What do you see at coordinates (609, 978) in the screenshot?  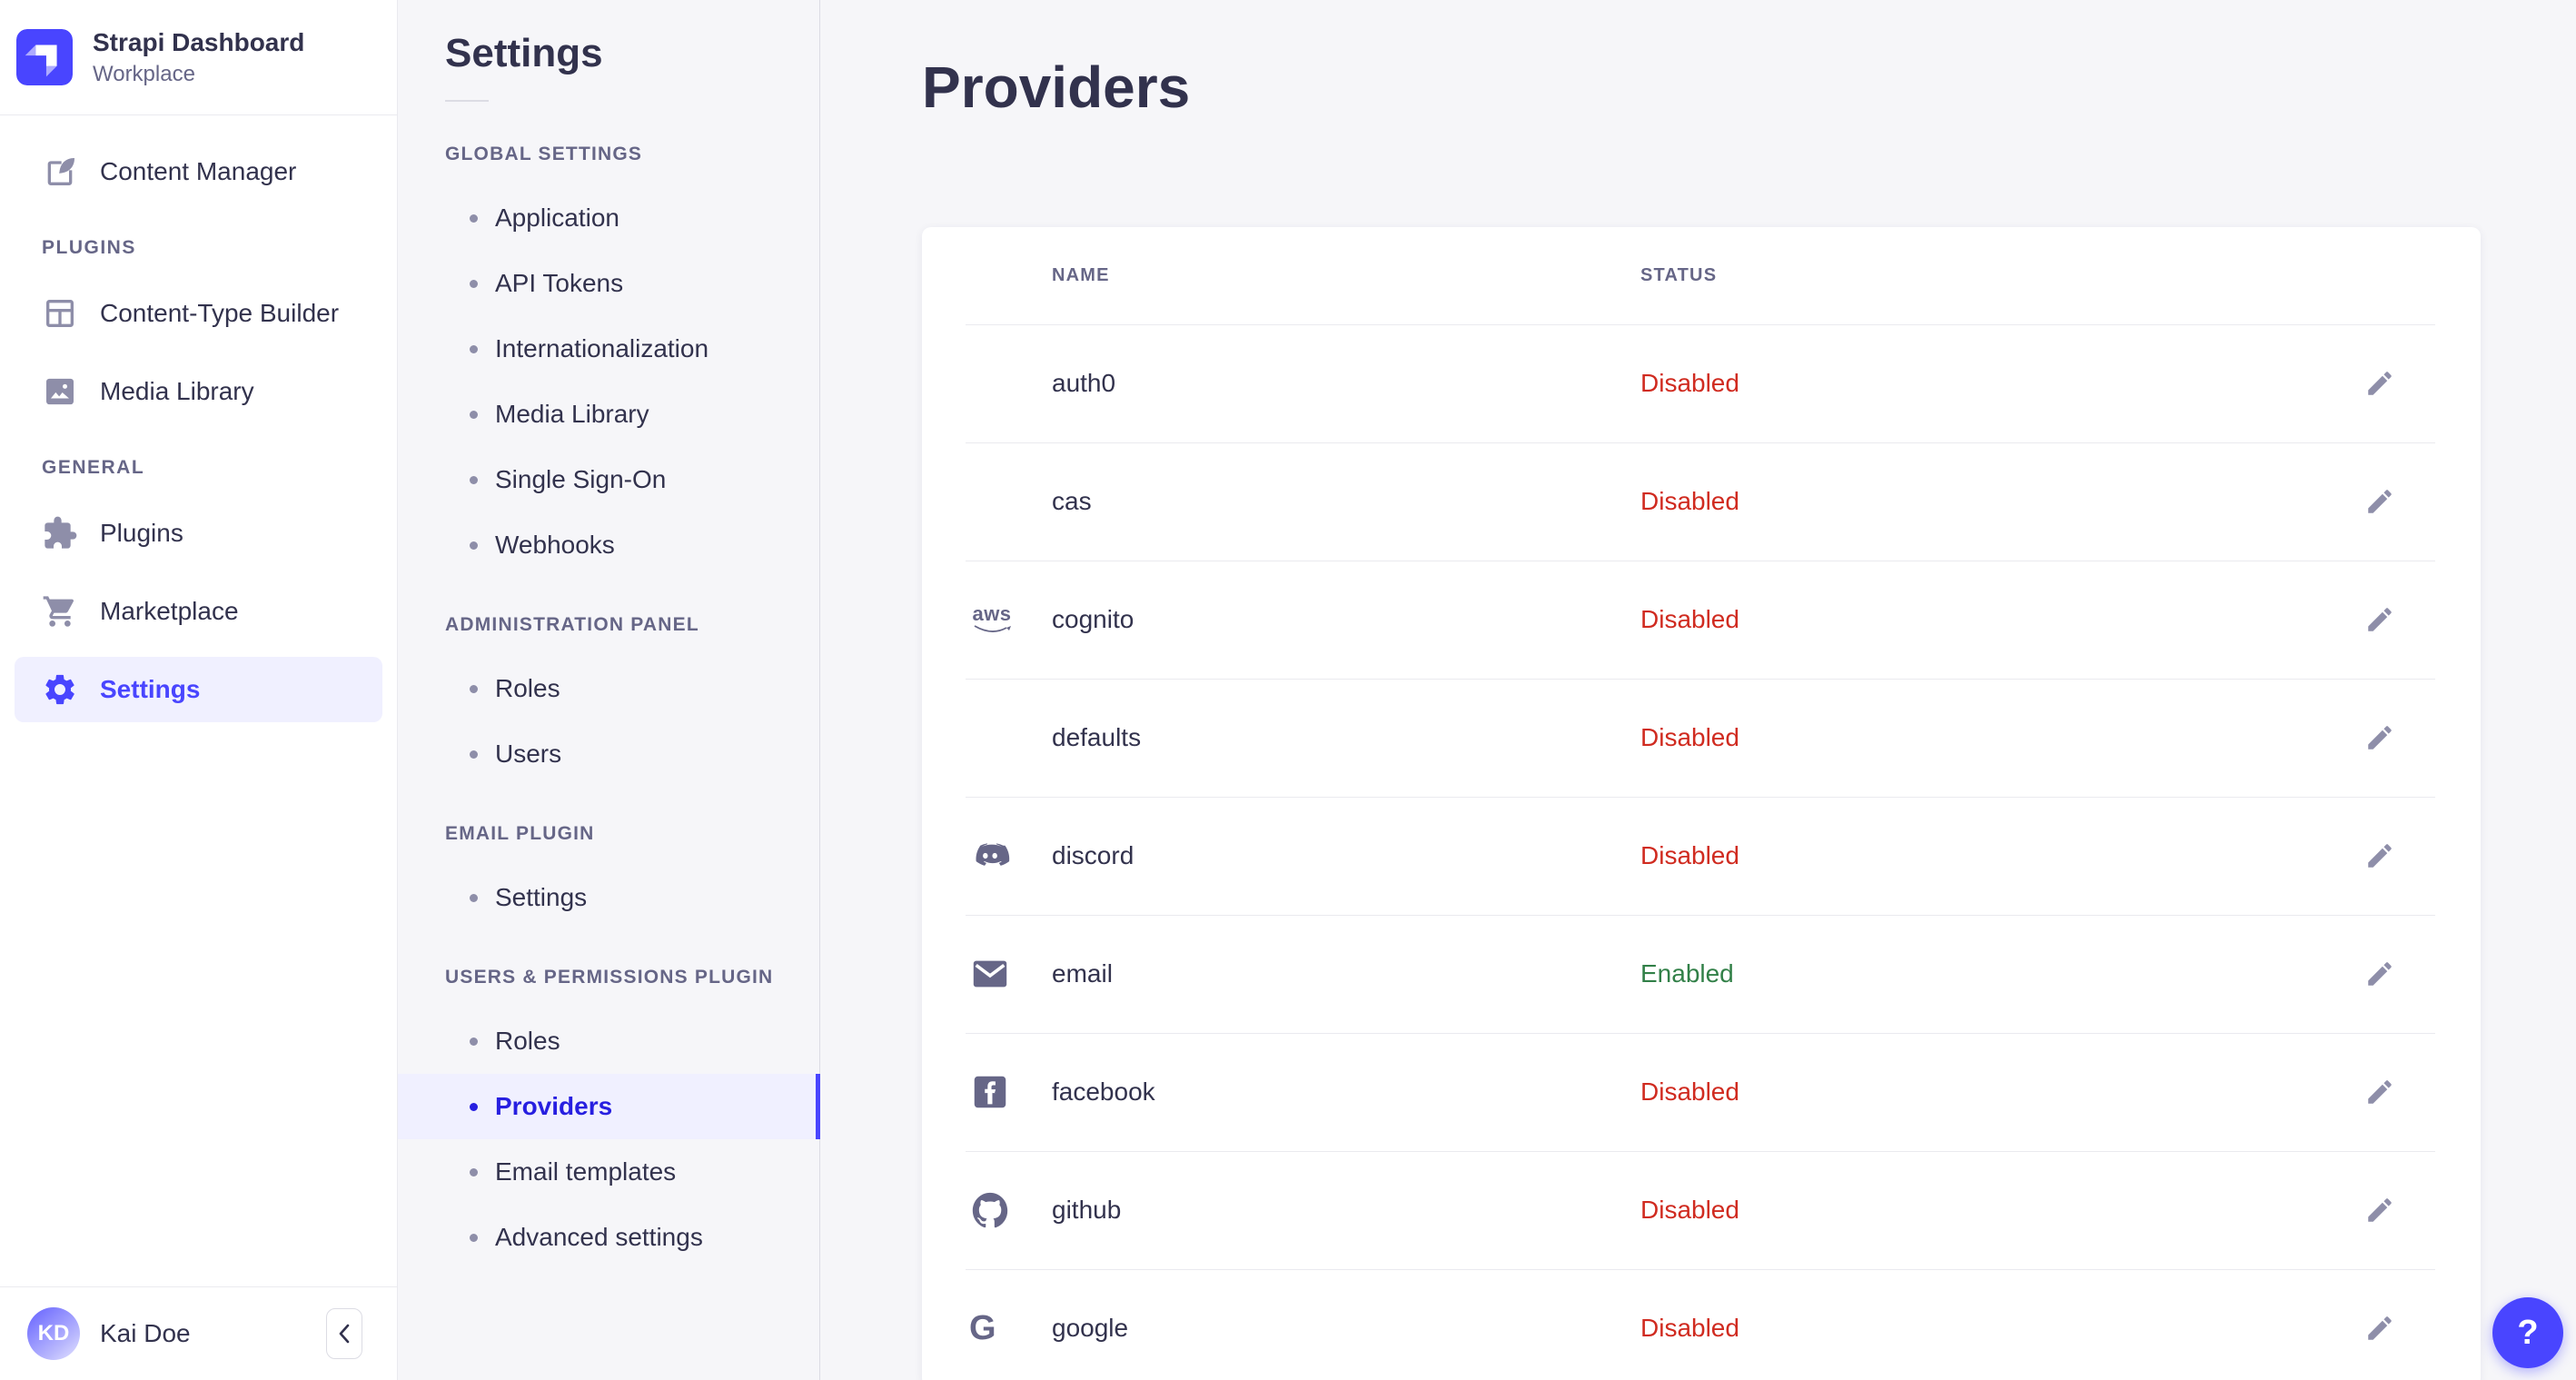 I see `subnav-section-label: USERS & PERMISSIONS PLUGIN` at bounding box center [609, 978].